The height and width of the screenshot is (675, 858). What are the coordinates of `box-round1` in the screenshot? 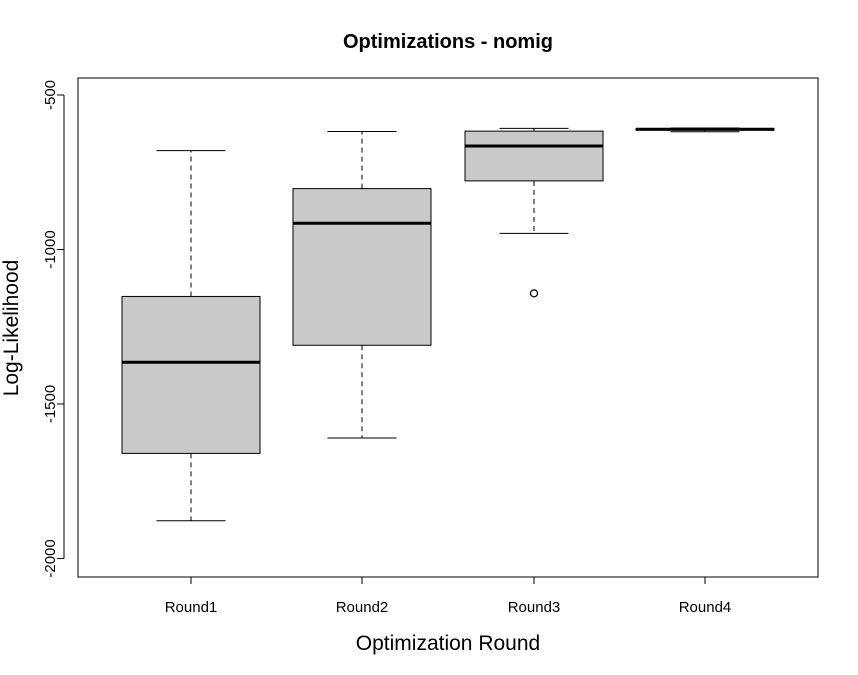 It's located at (191, 336).